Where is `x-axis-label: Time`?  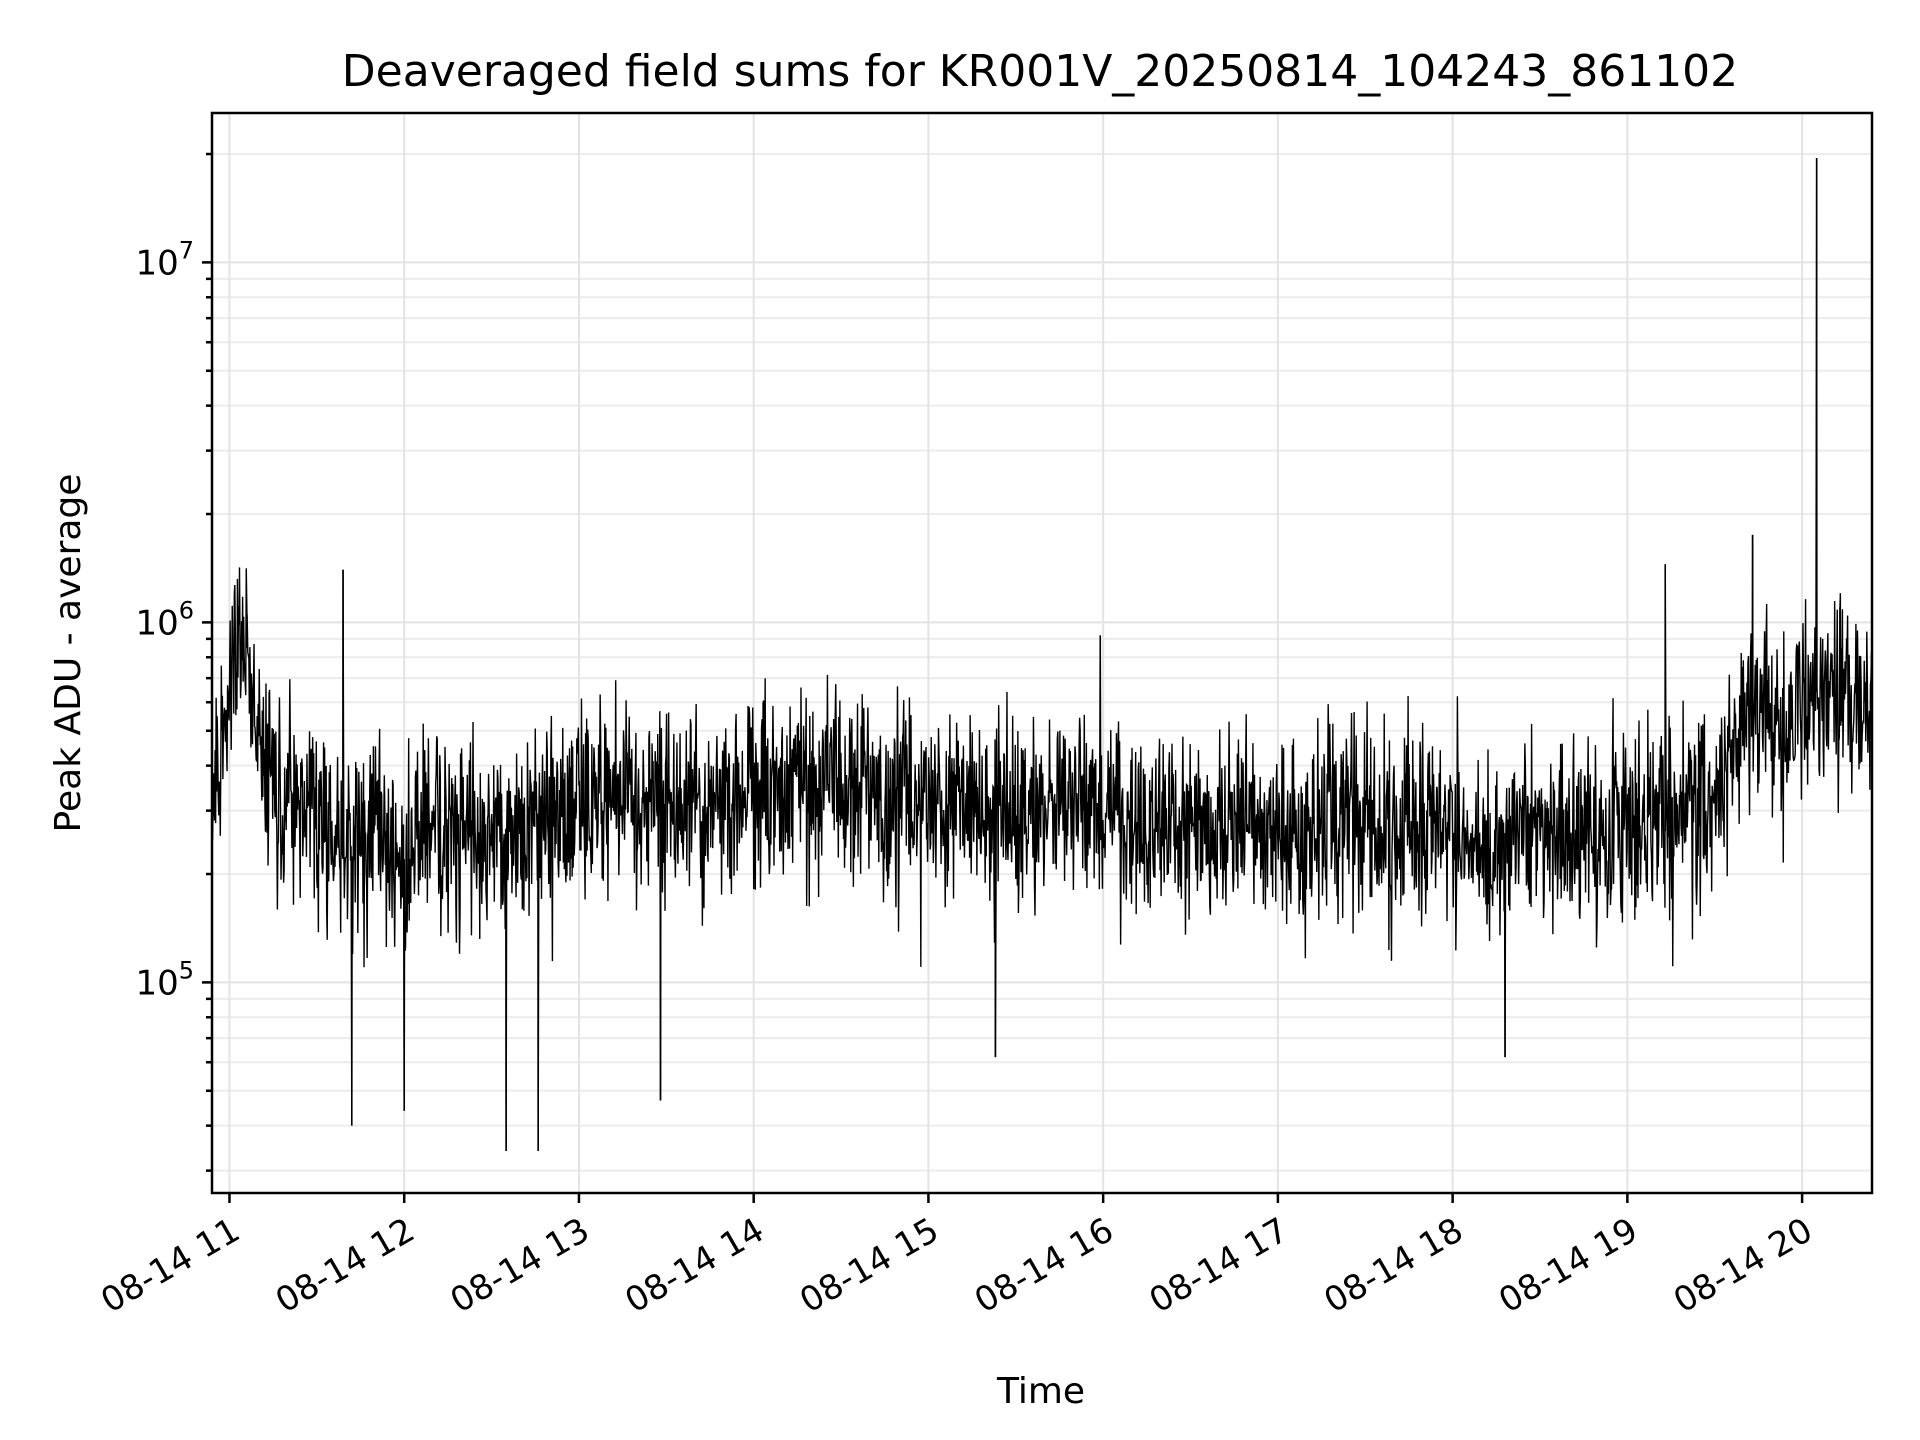
x-axis-label: Time is located at coordinates (1040, 1391).